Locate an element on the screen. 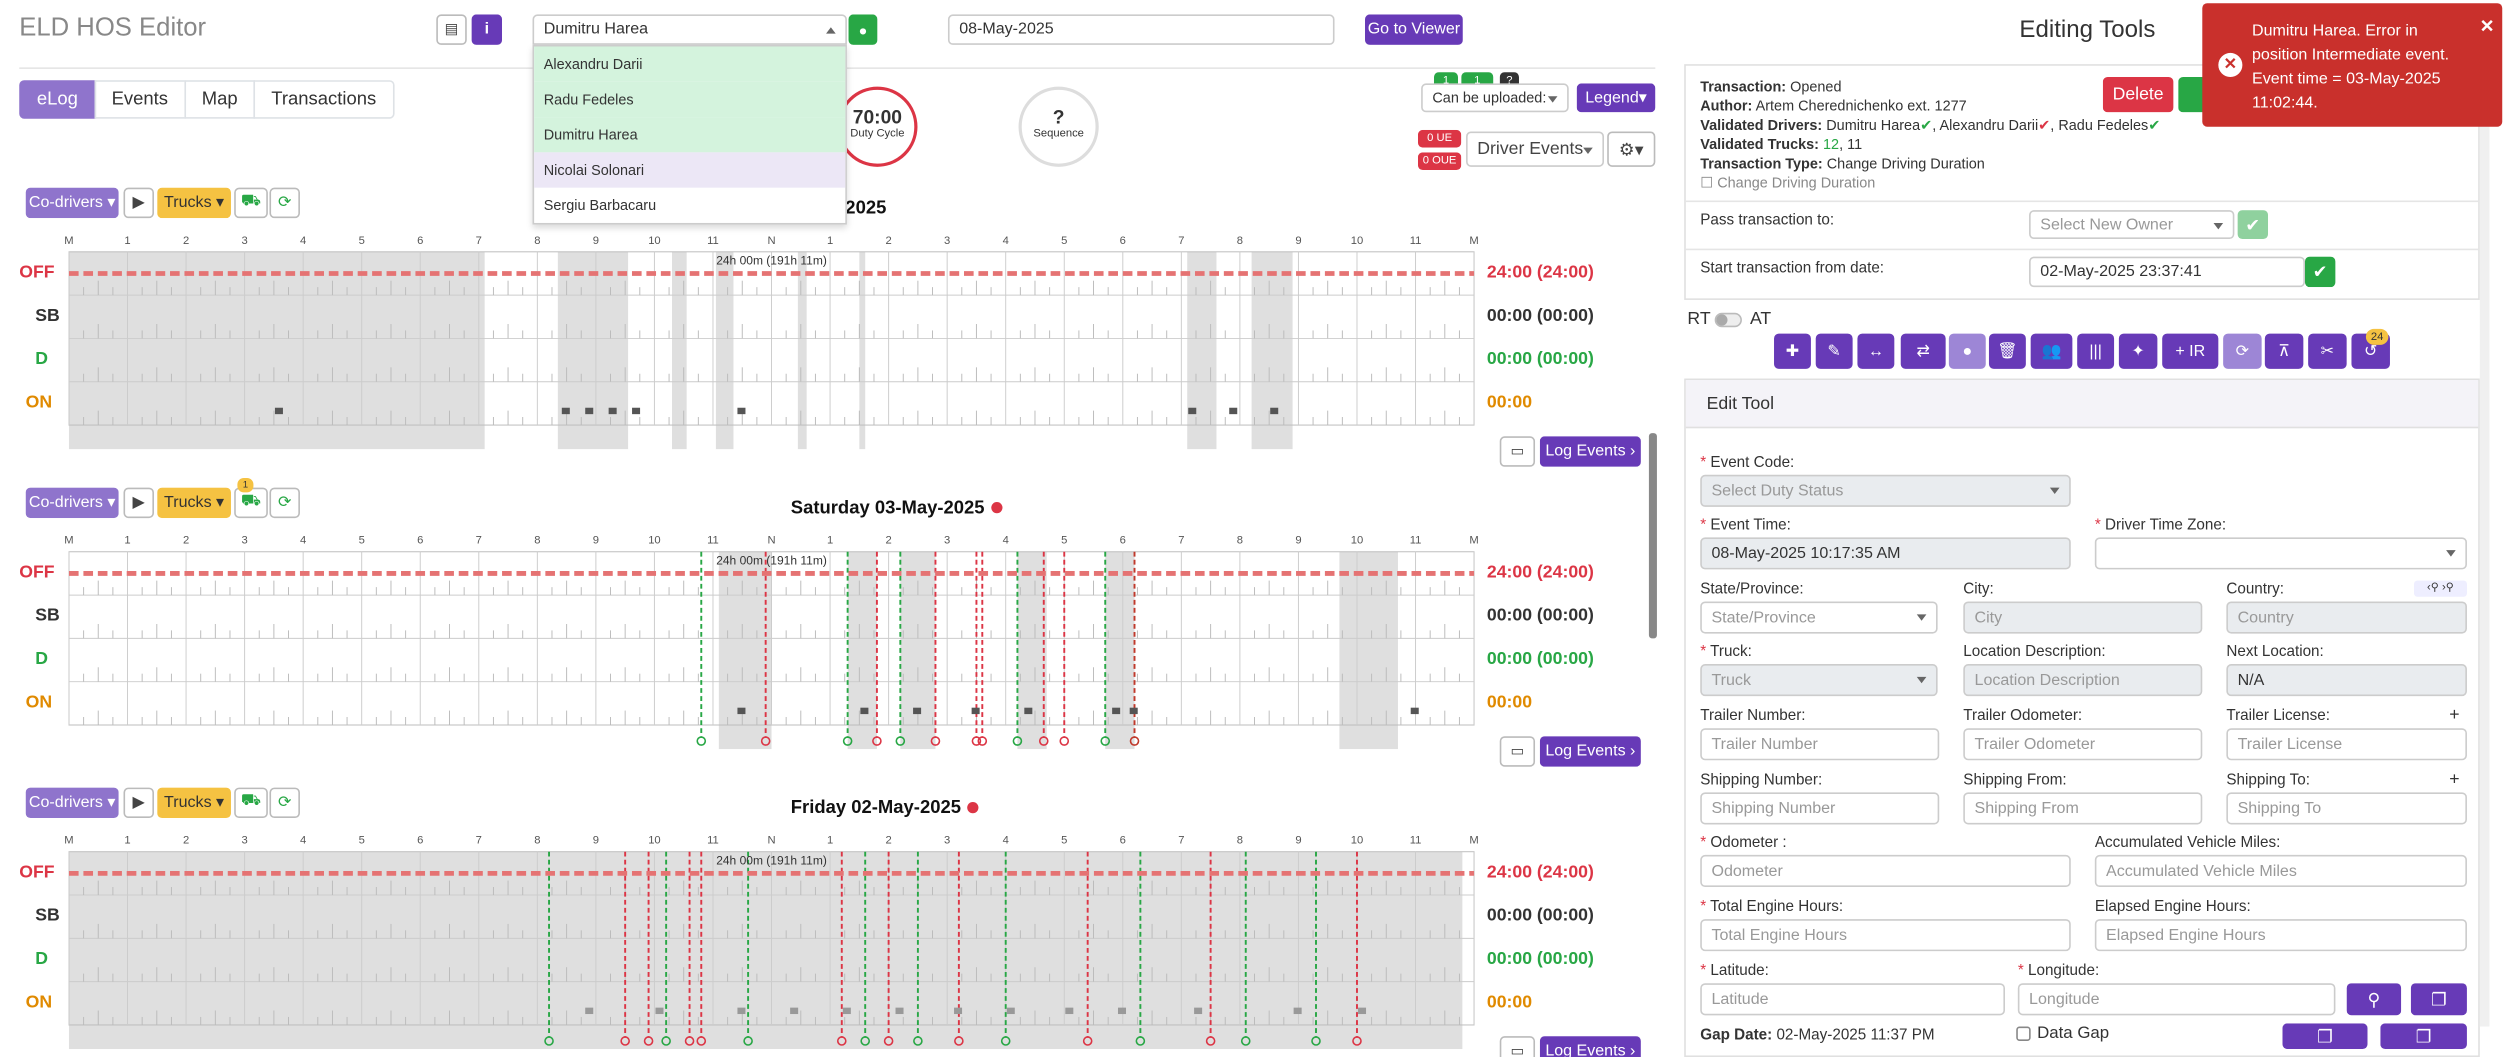 The image size is (2515, 1057). next-location-input: N/A is located at coordinates (2346, 680).